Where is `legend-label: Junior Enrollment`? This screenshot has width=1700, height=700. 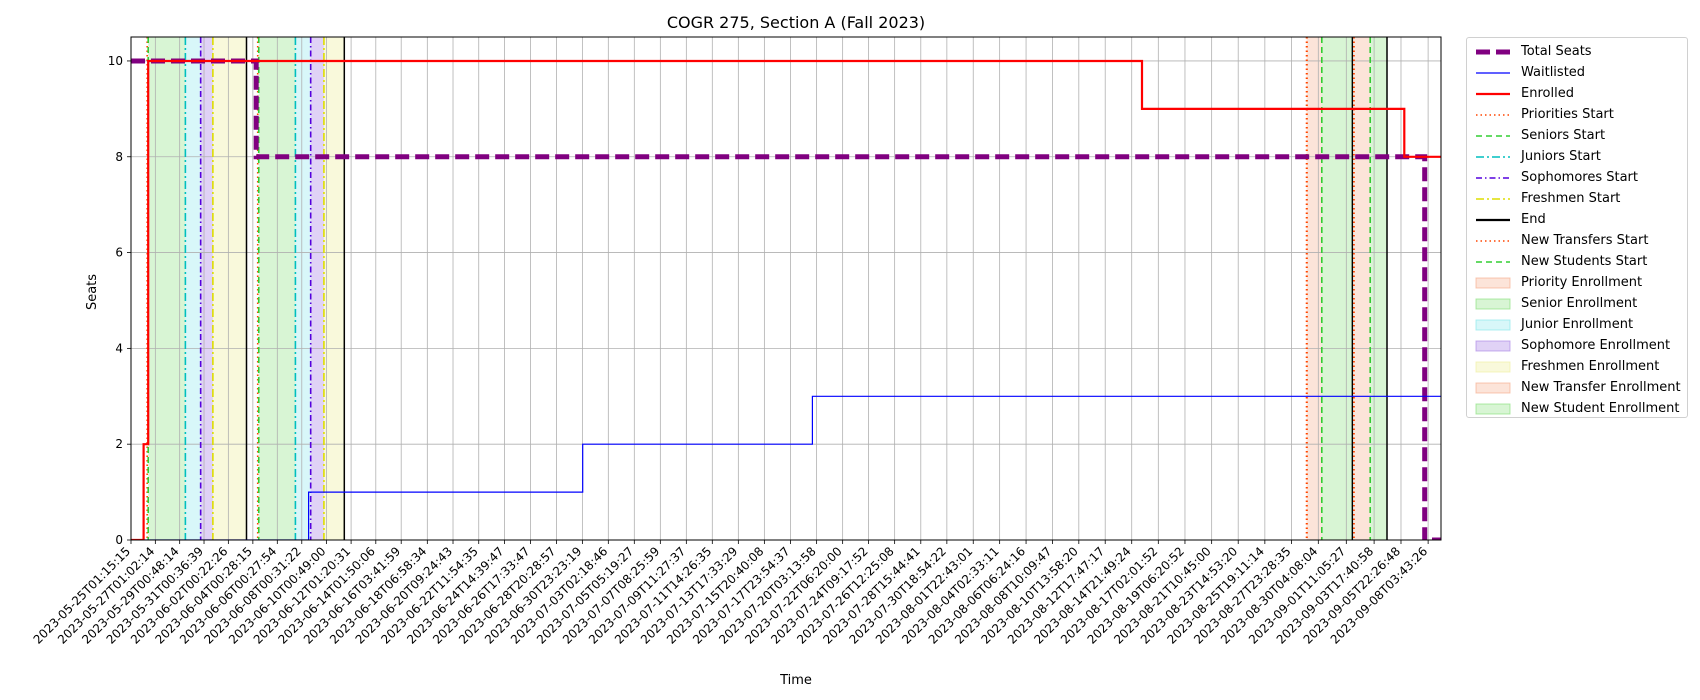 legend-label: Junior Enrollment is located at coordinates (1577, 324).